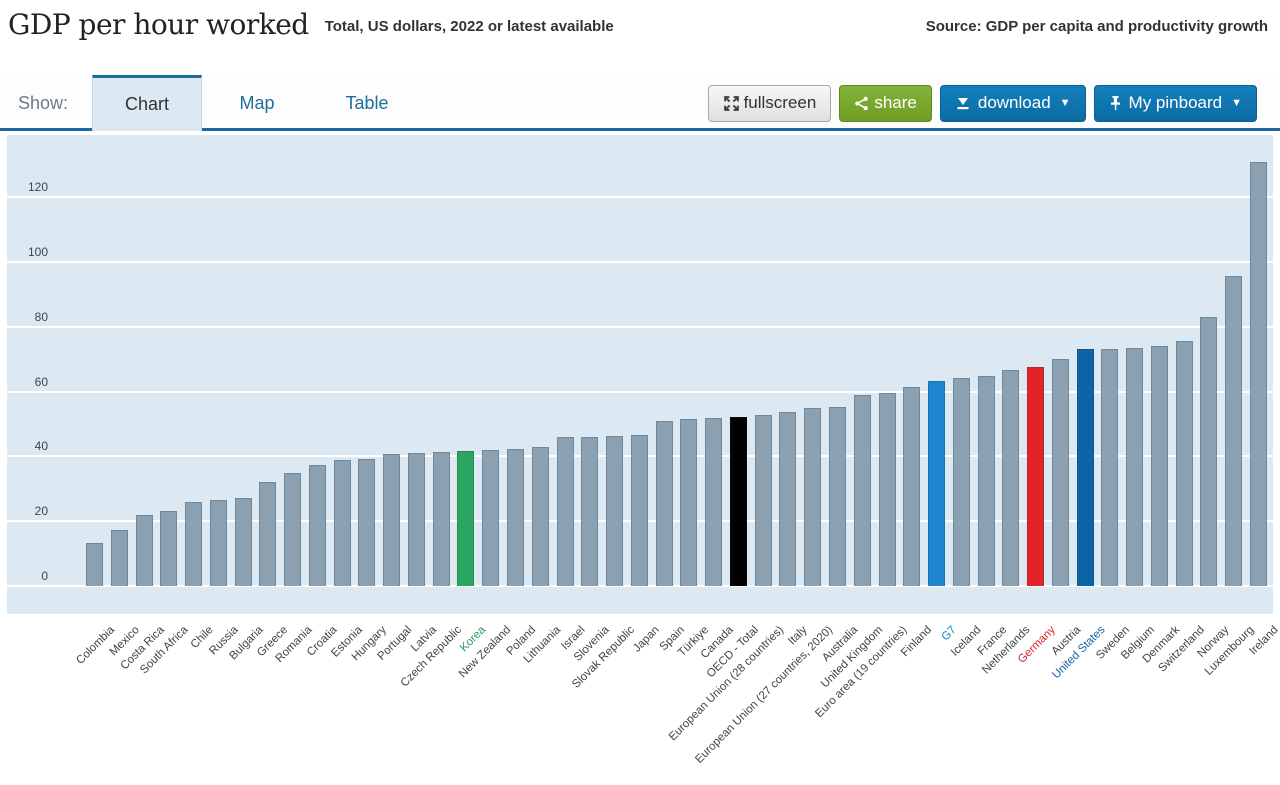  Describe the element at coordinates (986, 481) in the screenshot. I see `bar-france` at that location.